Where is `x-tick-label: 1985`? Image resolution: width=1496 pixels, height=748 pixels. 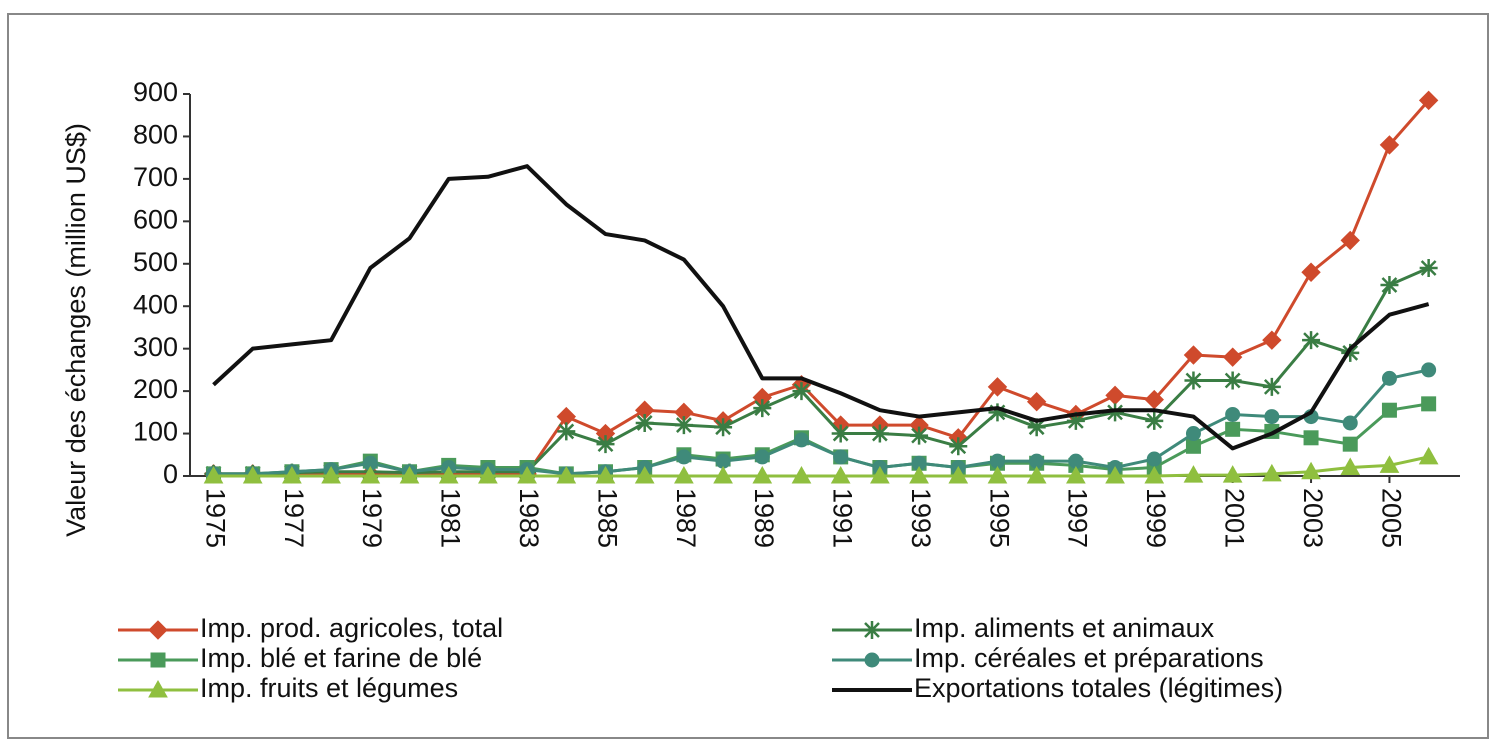
x-tick-label: 1985 is located at coordinates (607, 518).